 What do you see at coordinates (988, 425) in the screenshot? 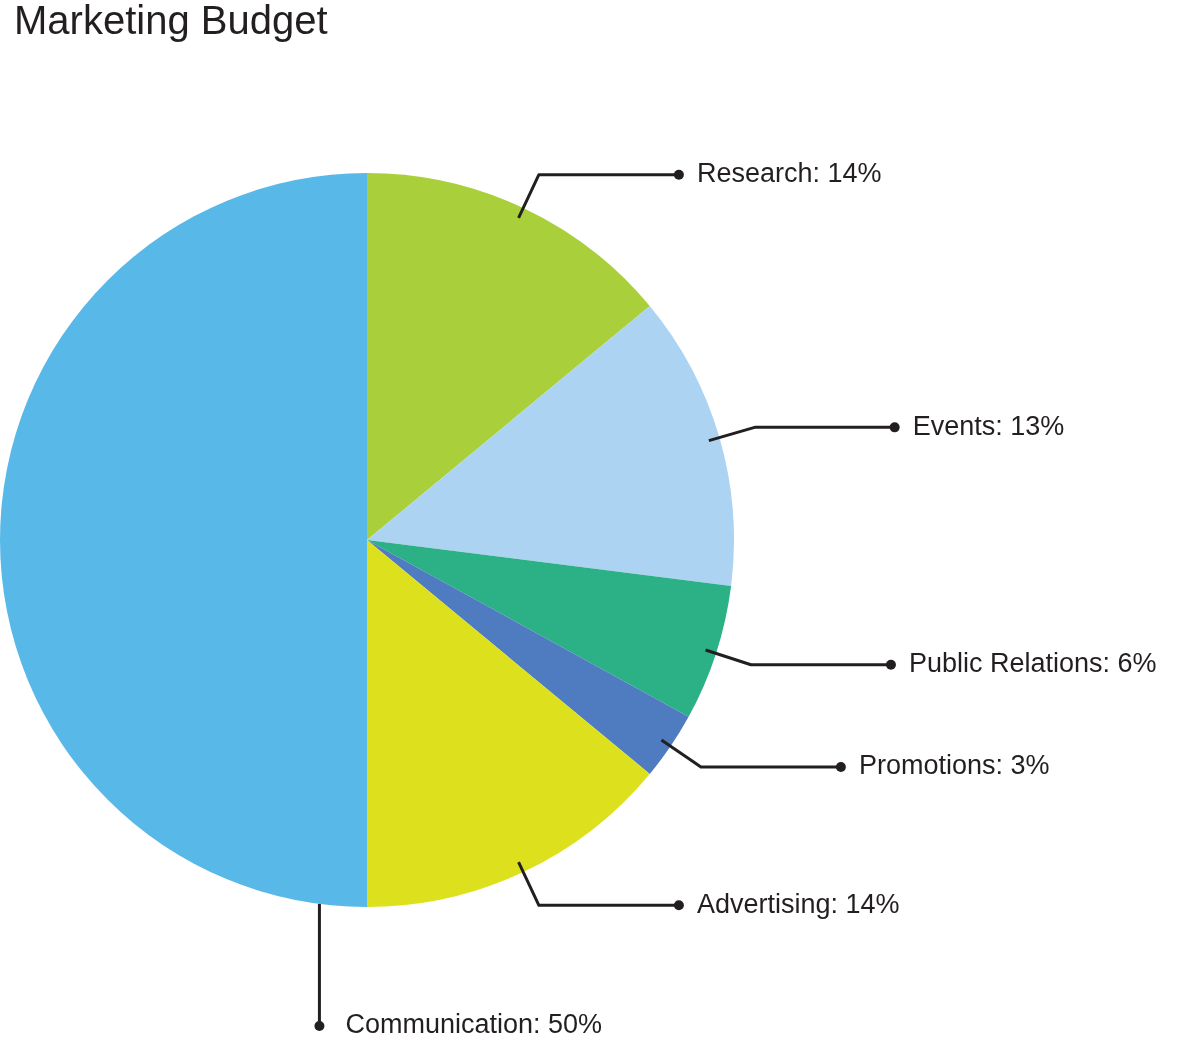
I see `slice-label: Events: 13%` at bounding box center [988, 425].